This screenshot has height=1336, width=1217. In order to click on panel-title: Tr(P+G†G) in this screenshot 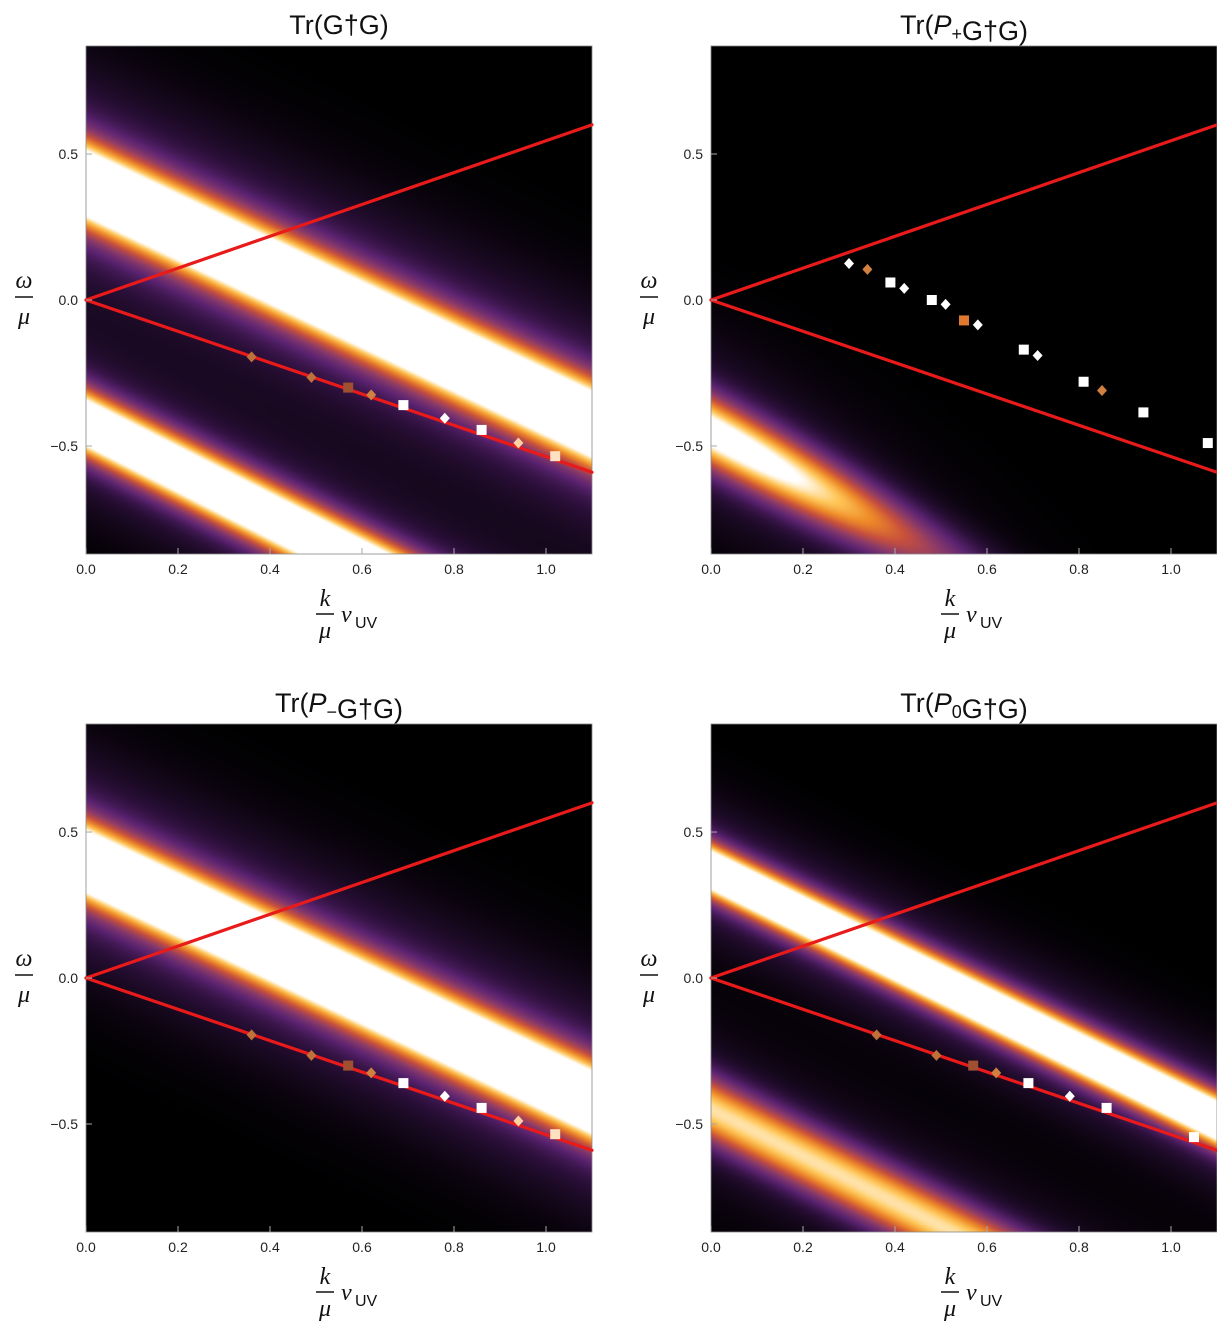, I will do `click(964, 28)`.